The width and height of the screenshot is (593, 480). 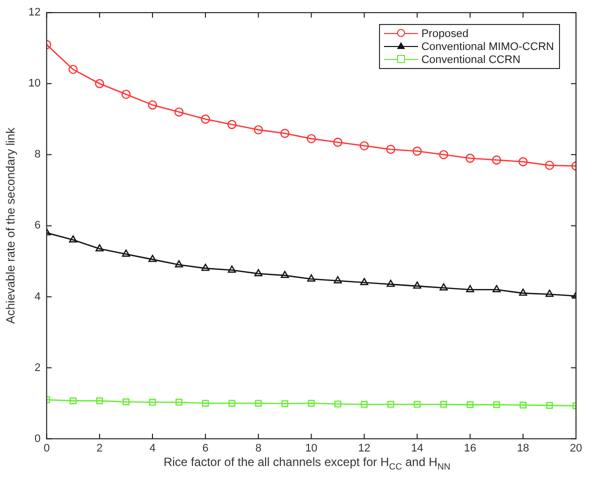 What do you see at coordinates (37, 226) in the screenshot?
I see `y-tick-label: 6` at bounding box center [37, 226].